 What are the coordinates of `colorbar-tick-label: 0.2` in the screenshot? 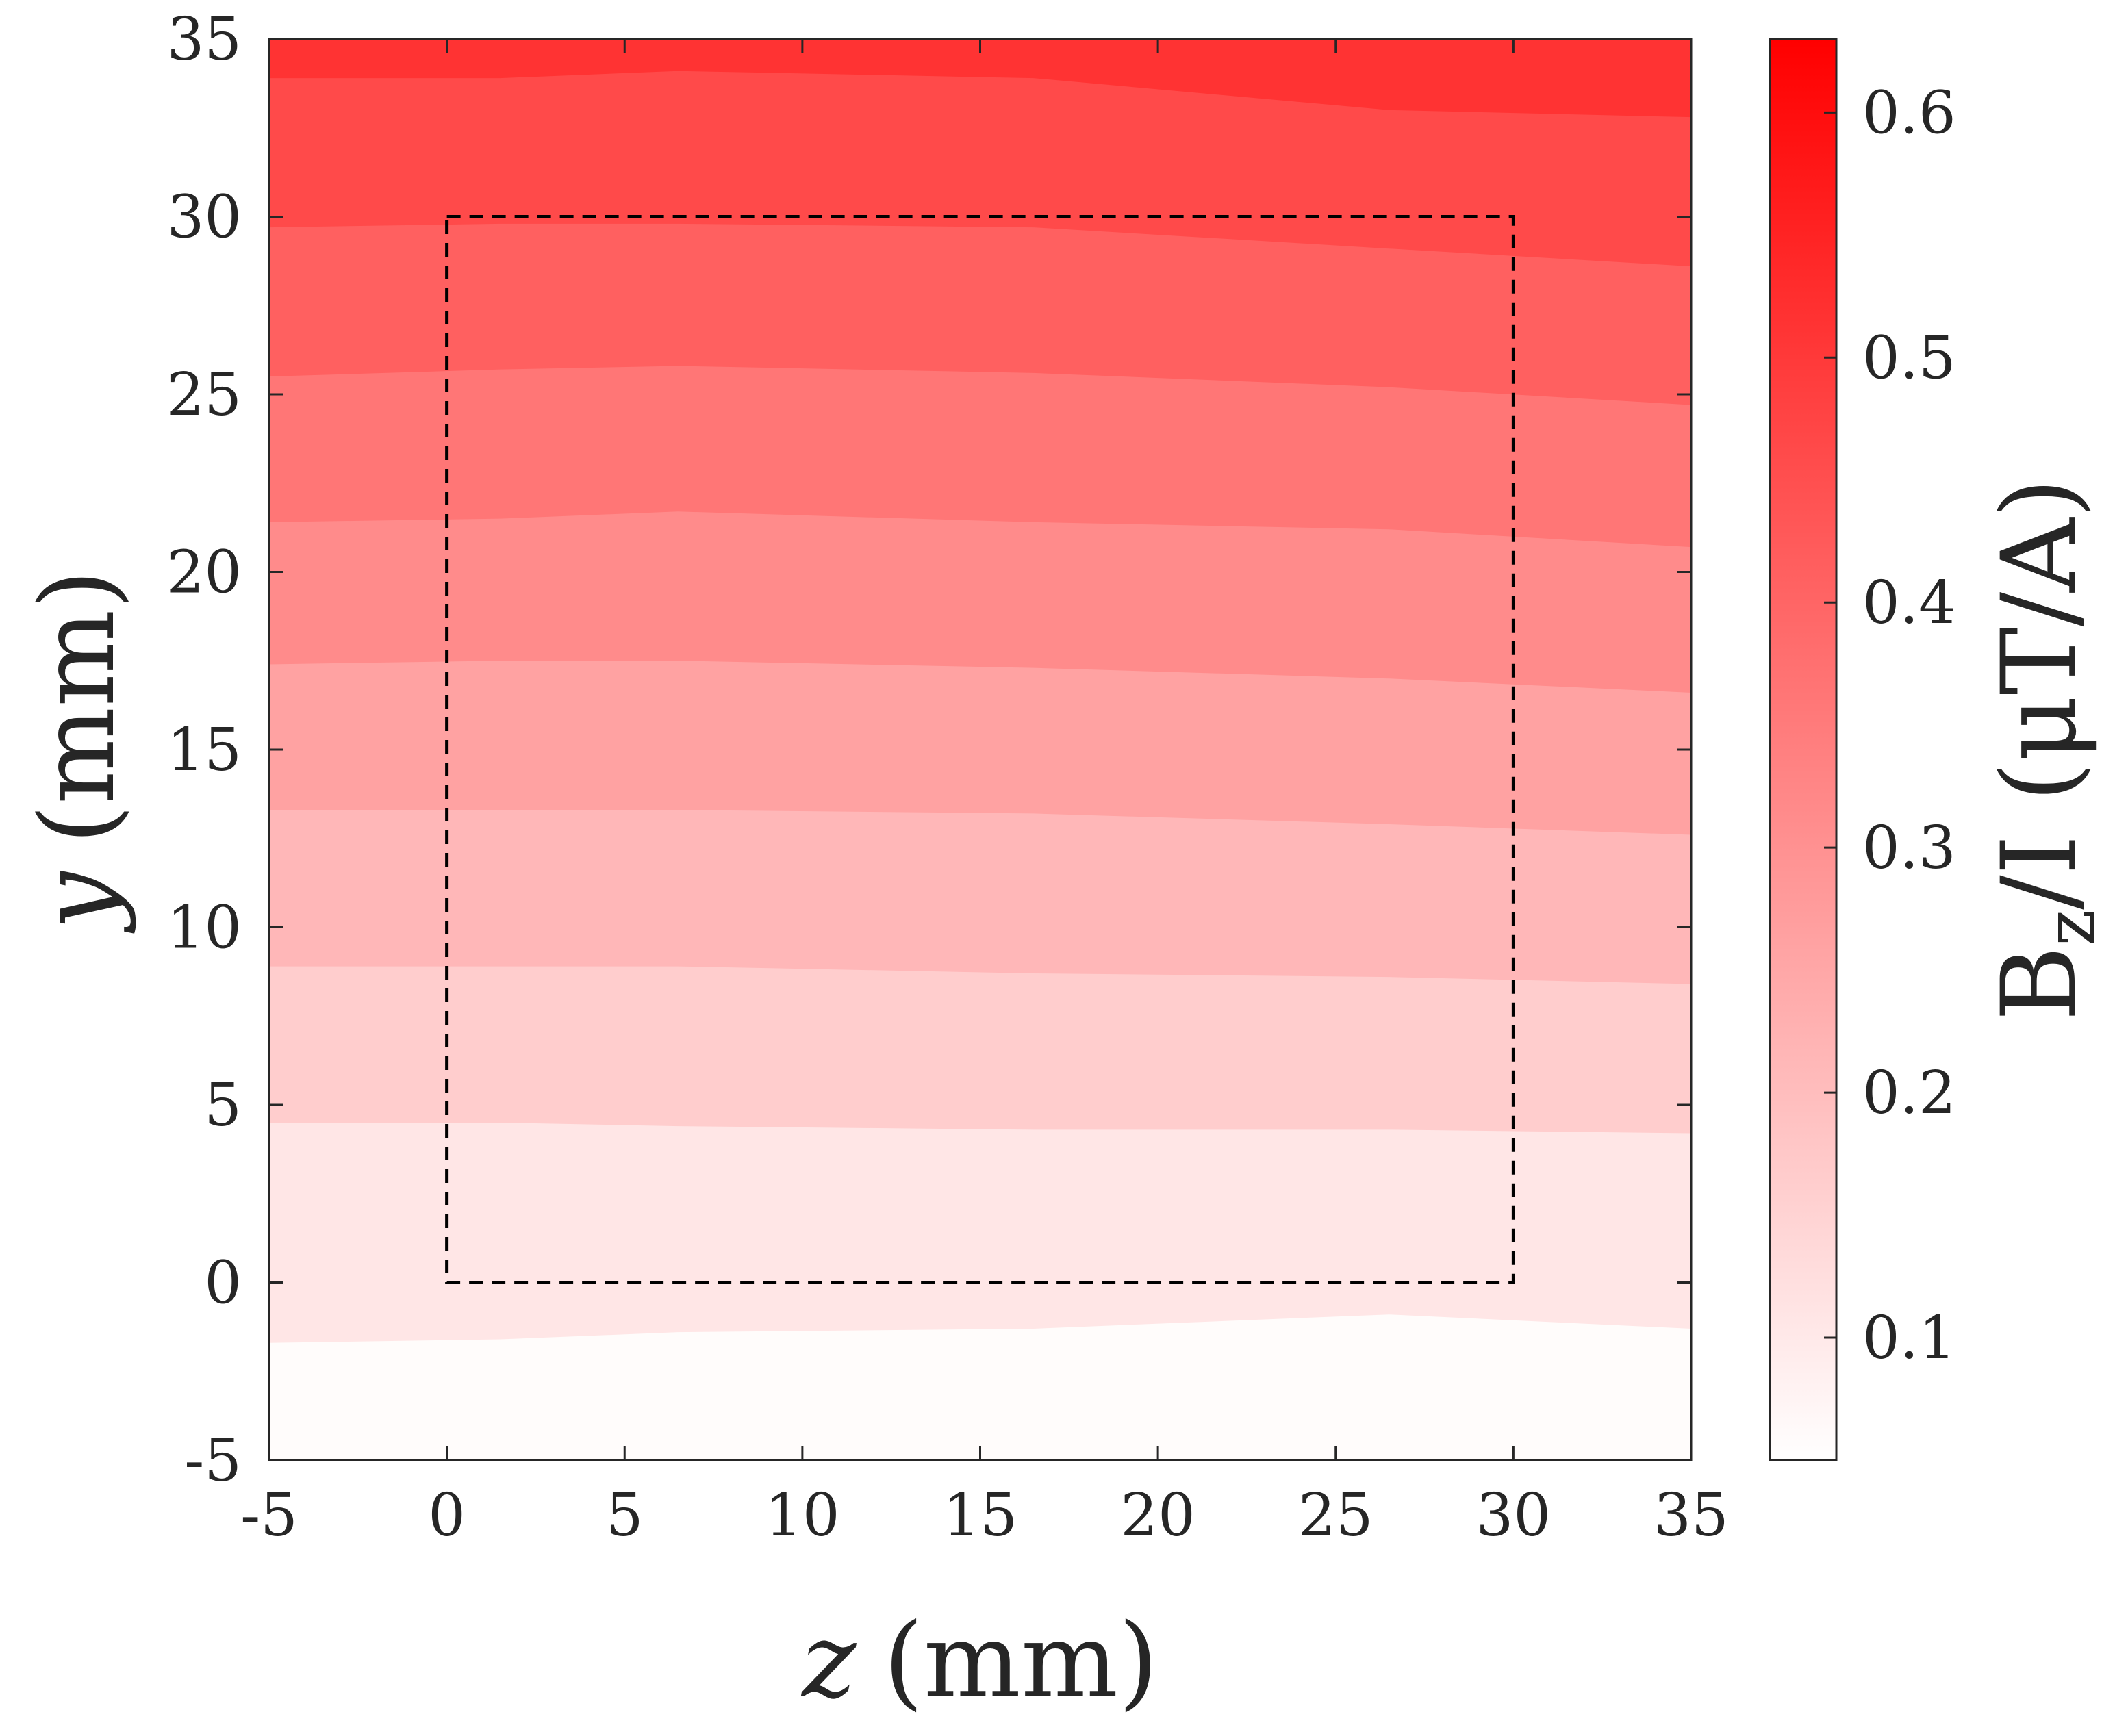 It's located at (1909, 1093).